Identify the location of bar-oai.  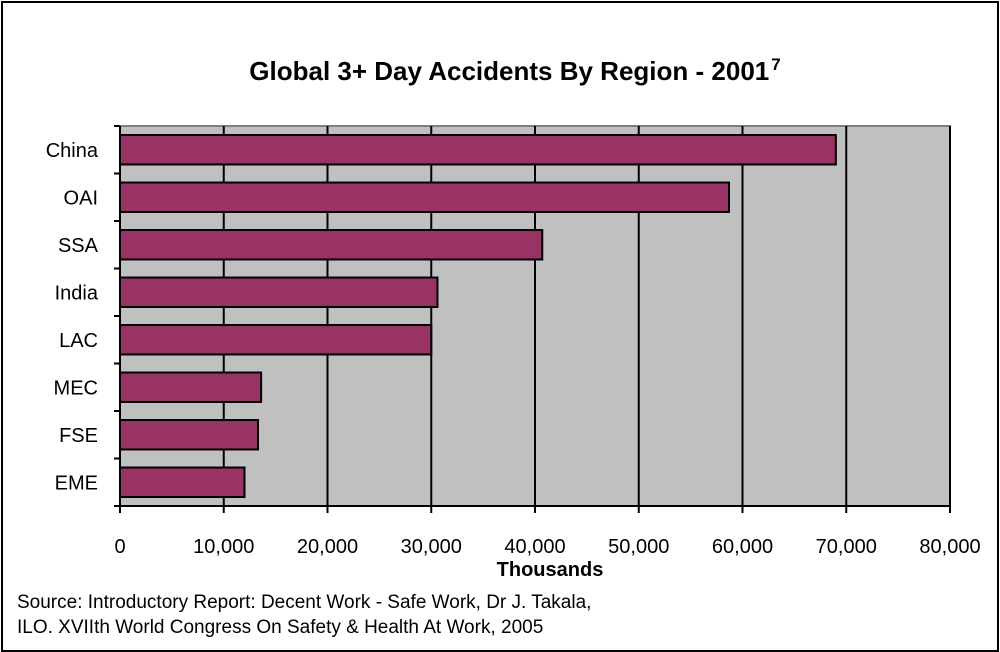
(425, 197).